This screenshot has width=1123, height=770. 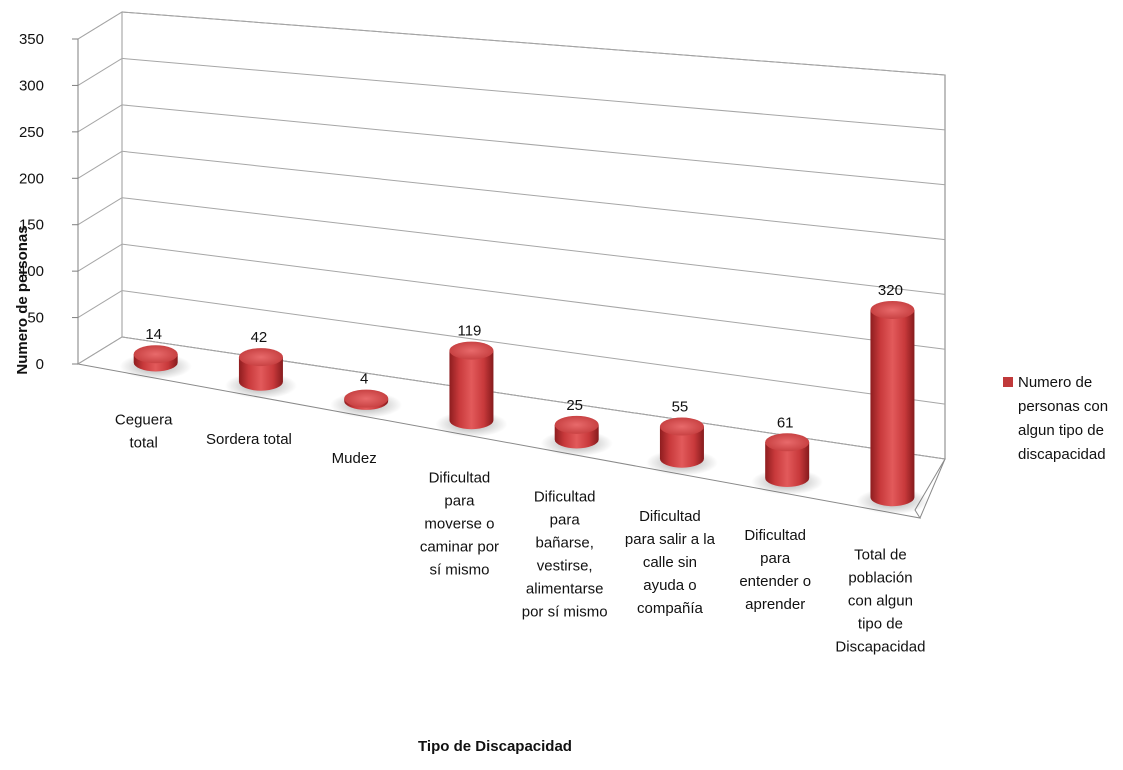 What do you see at coordinates (22, 299) in the screenshot?
I see `y-axis-title: Numero de personas` at bounding box center [22, 299].